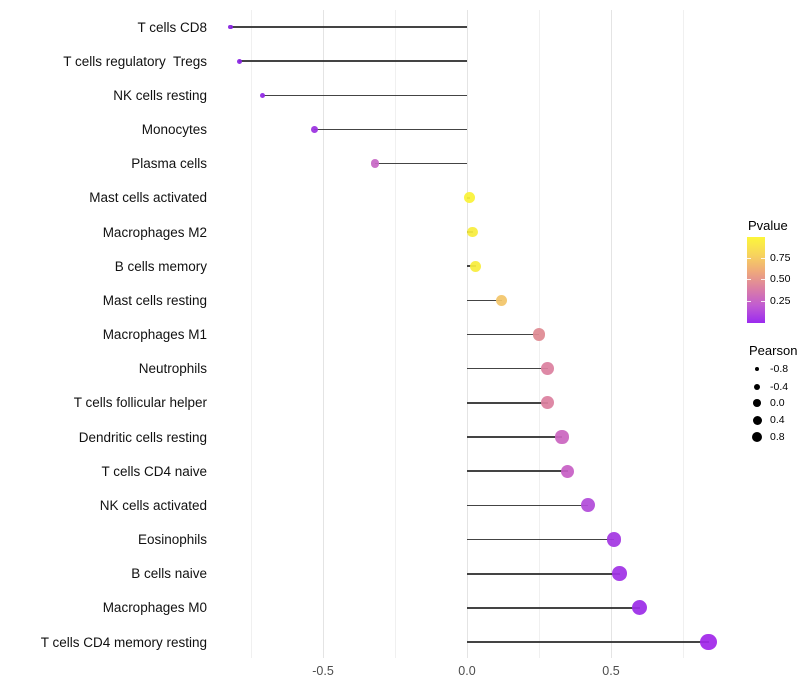 Image resolution: width=800 pixels, height=700 pixels. I want to click on category-label: Mast cells activated, so click(148, 198).